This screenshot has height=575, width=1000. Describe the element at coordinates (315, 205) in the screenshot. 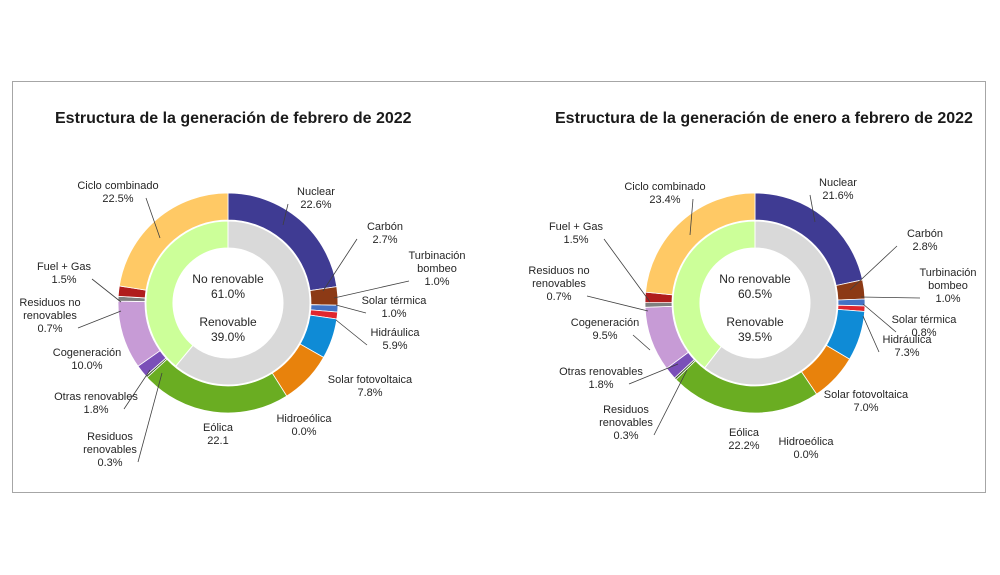

I see `outer-value-nuclear: 22.6%` at that location.